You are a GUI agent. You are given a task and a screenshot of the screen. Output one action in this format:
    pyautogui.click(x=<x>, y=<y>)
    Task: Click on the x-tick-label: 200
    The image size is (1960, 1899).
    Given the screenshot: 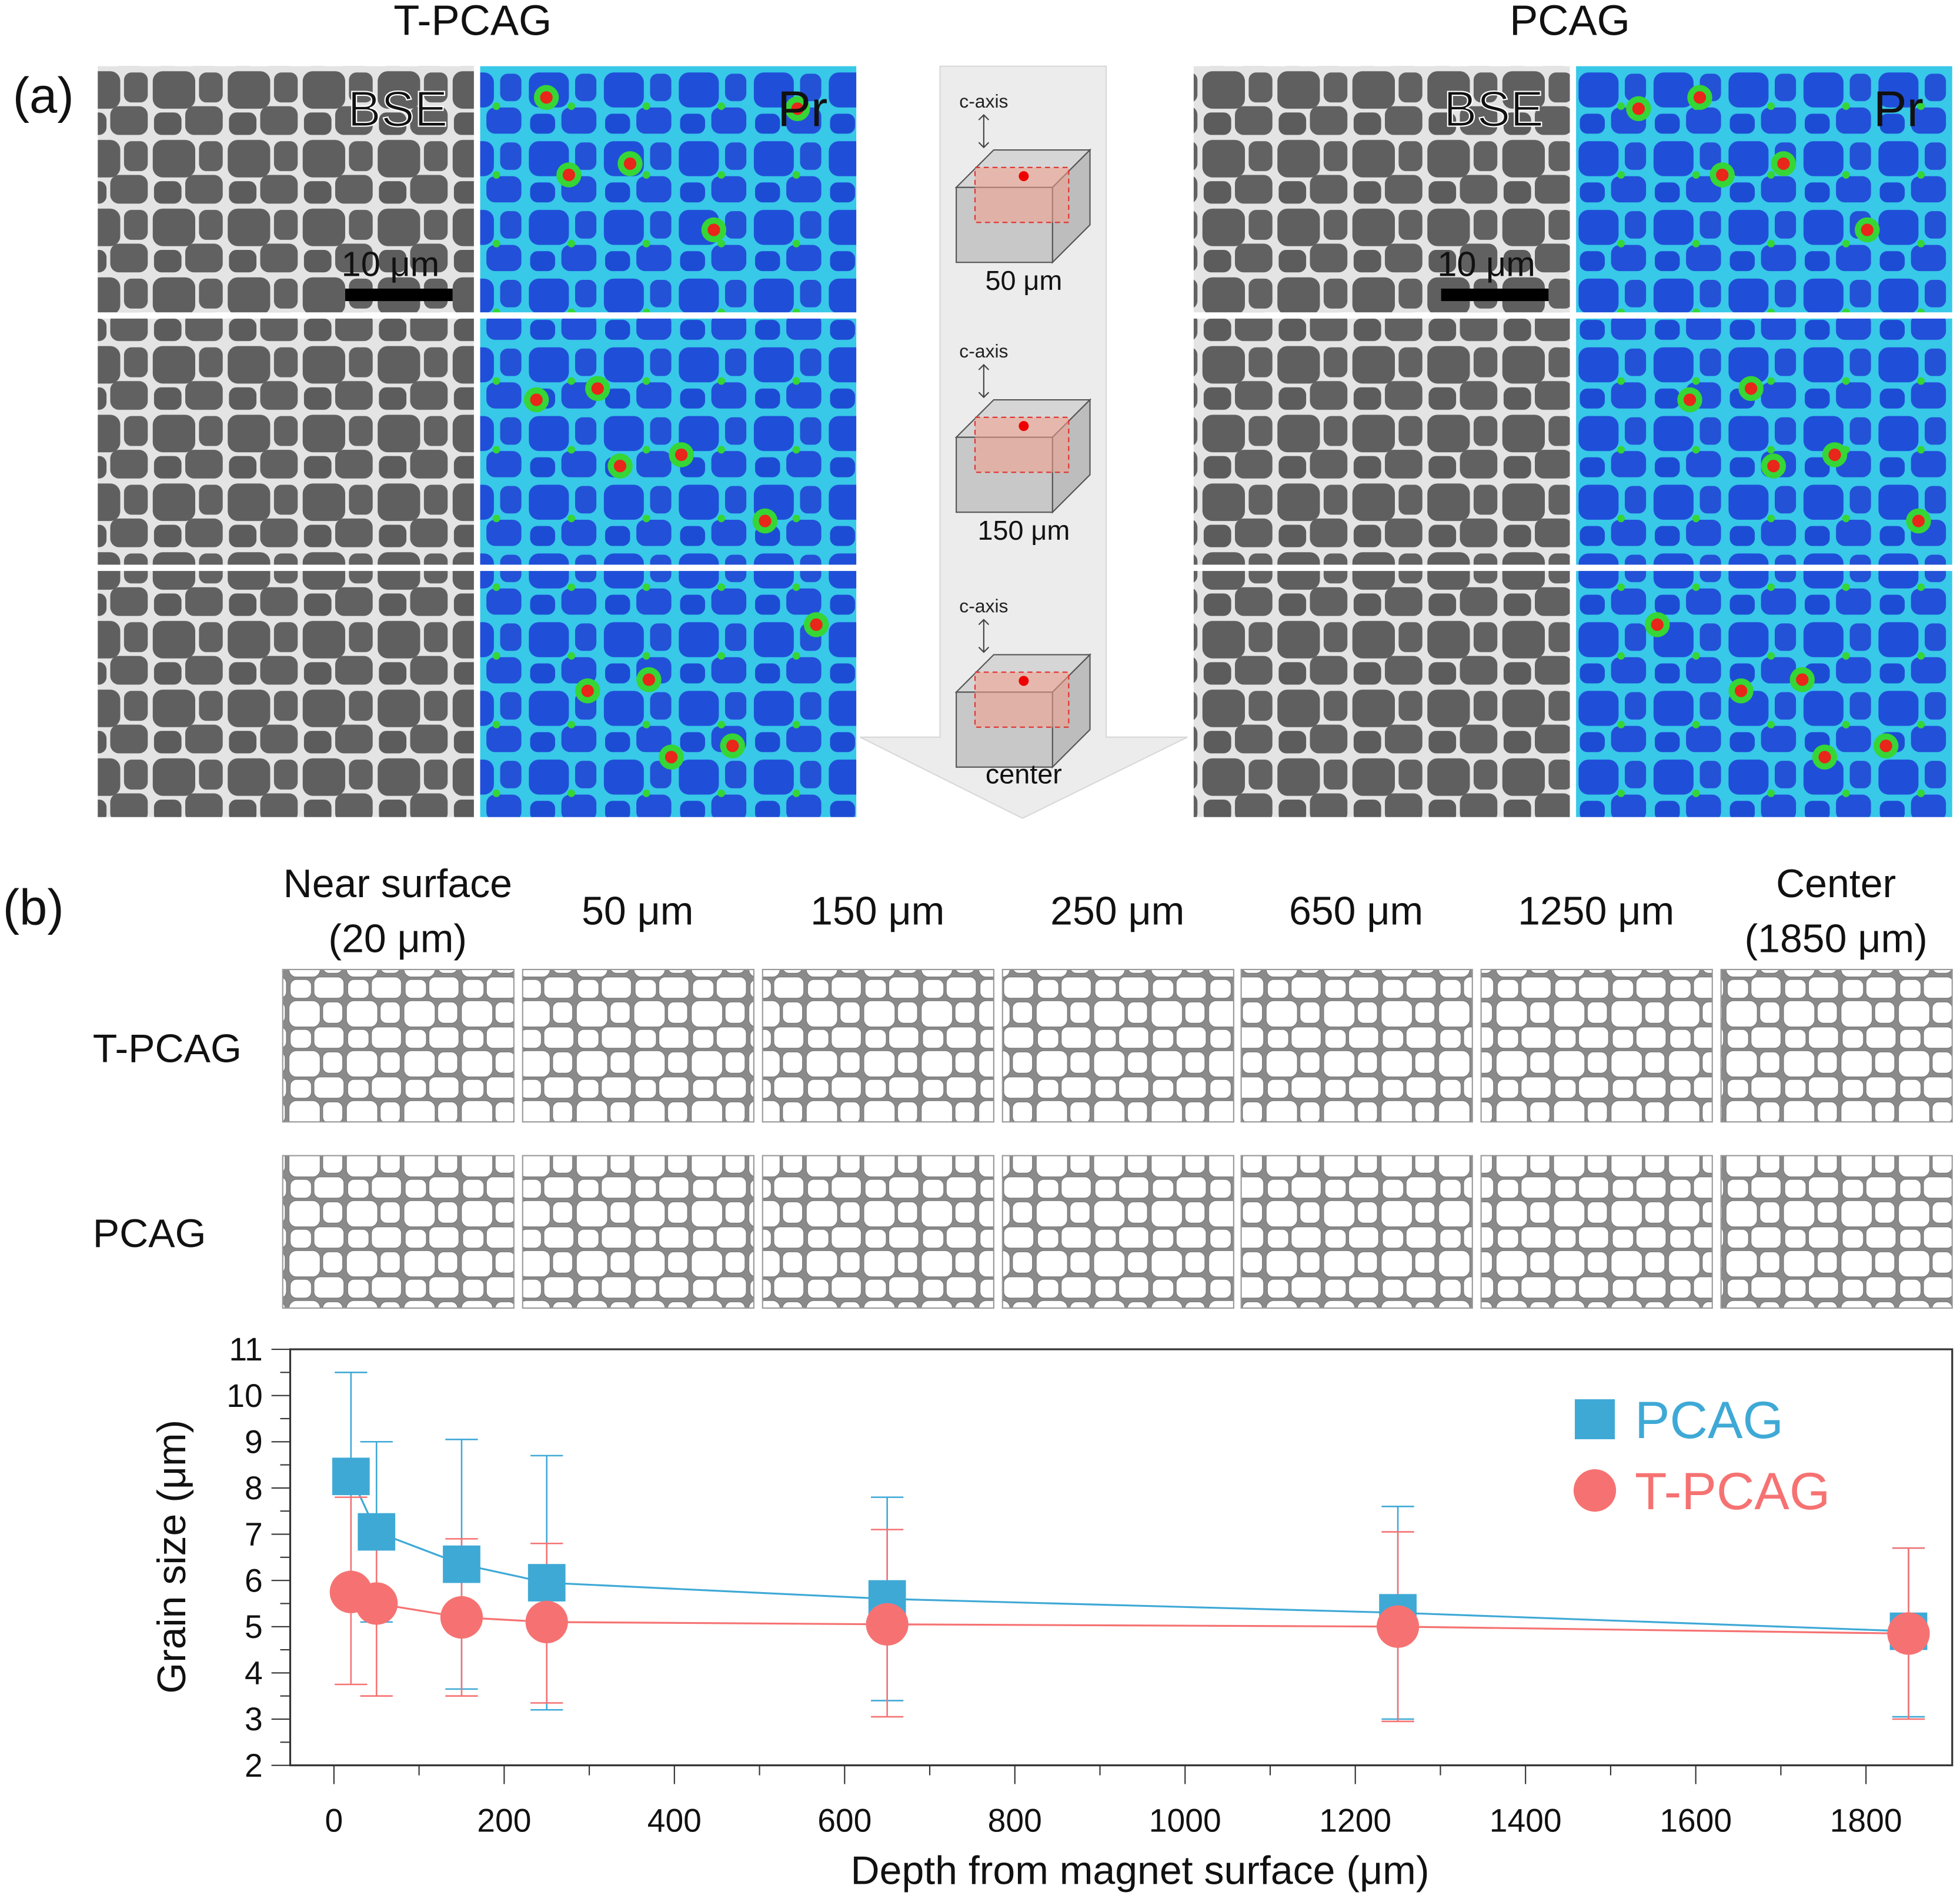 What is the action you would take?
    pyautogui.click(x=504, y=1820)
    